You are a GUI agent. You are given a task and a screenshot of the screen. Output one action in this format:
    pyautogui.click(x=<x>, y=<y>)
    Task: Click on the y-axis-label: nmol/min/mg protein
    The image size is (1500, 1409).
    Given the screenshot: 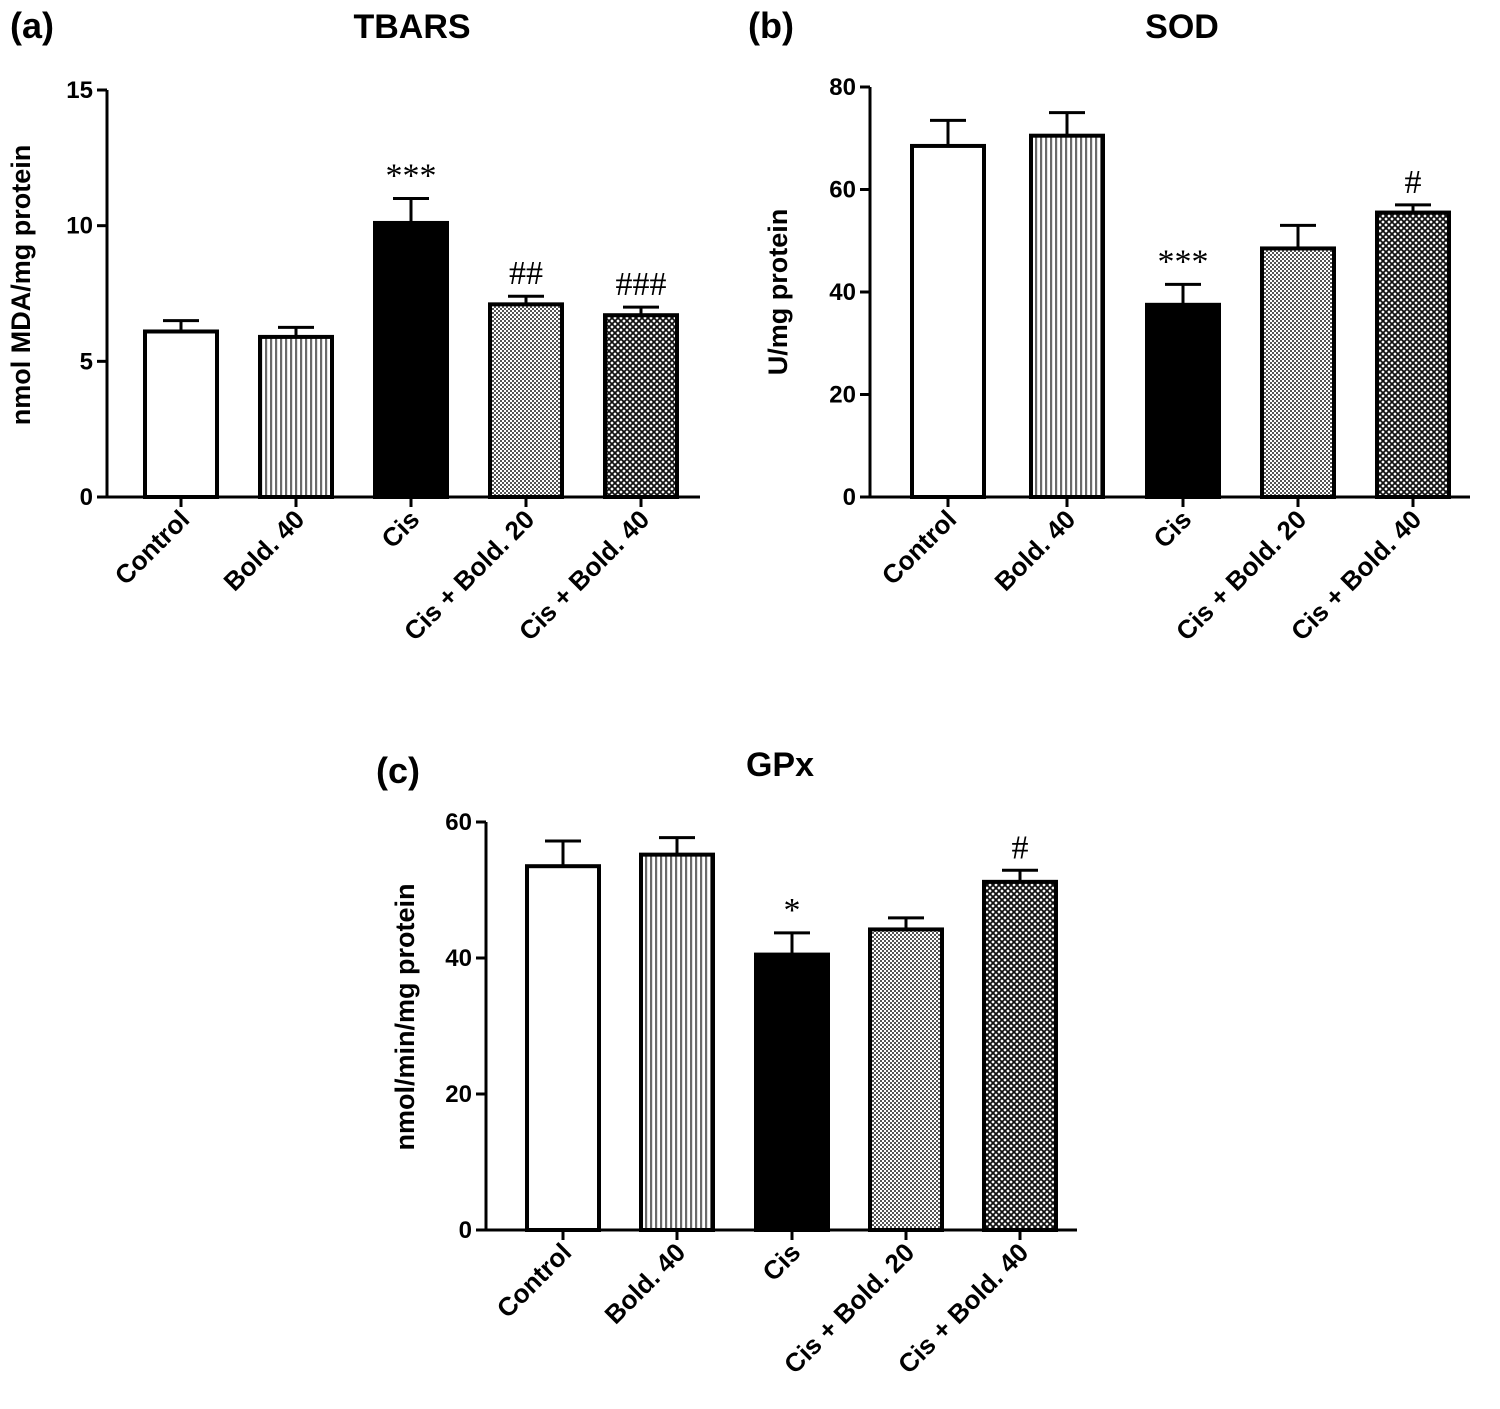 What is the action you would take?
    pyautogui.click(x=405, y=1017)
    